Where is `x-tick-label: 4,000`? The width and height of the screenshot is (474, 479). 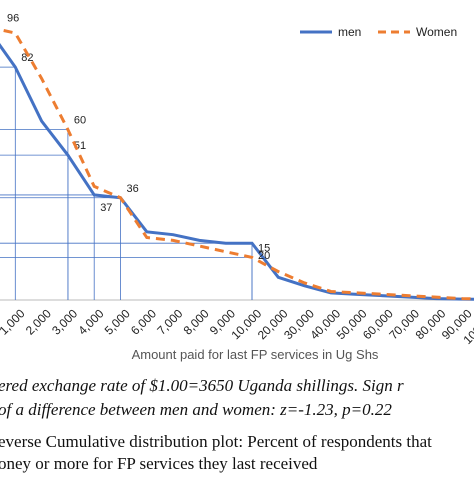
x-tick-label: 4,000 is located at coordinates (90, 321).